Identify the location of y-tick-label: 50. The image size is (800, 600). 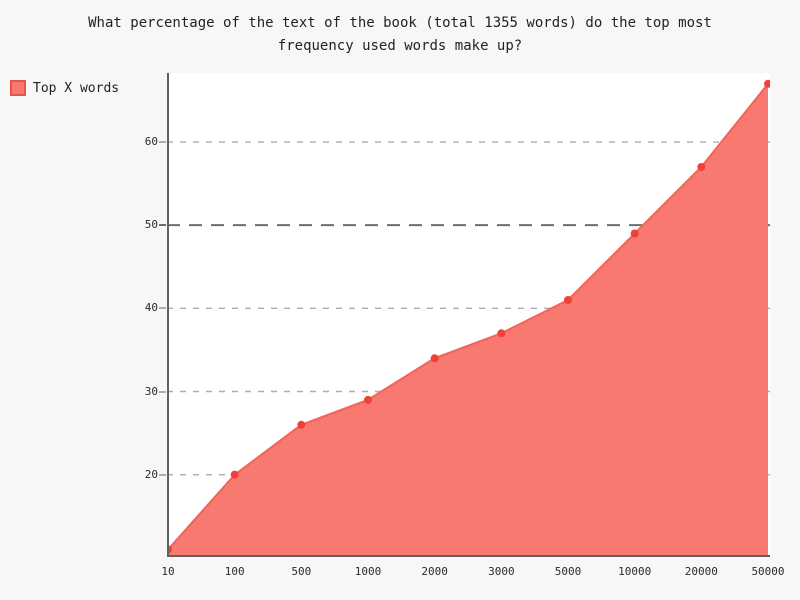
(151, 225).